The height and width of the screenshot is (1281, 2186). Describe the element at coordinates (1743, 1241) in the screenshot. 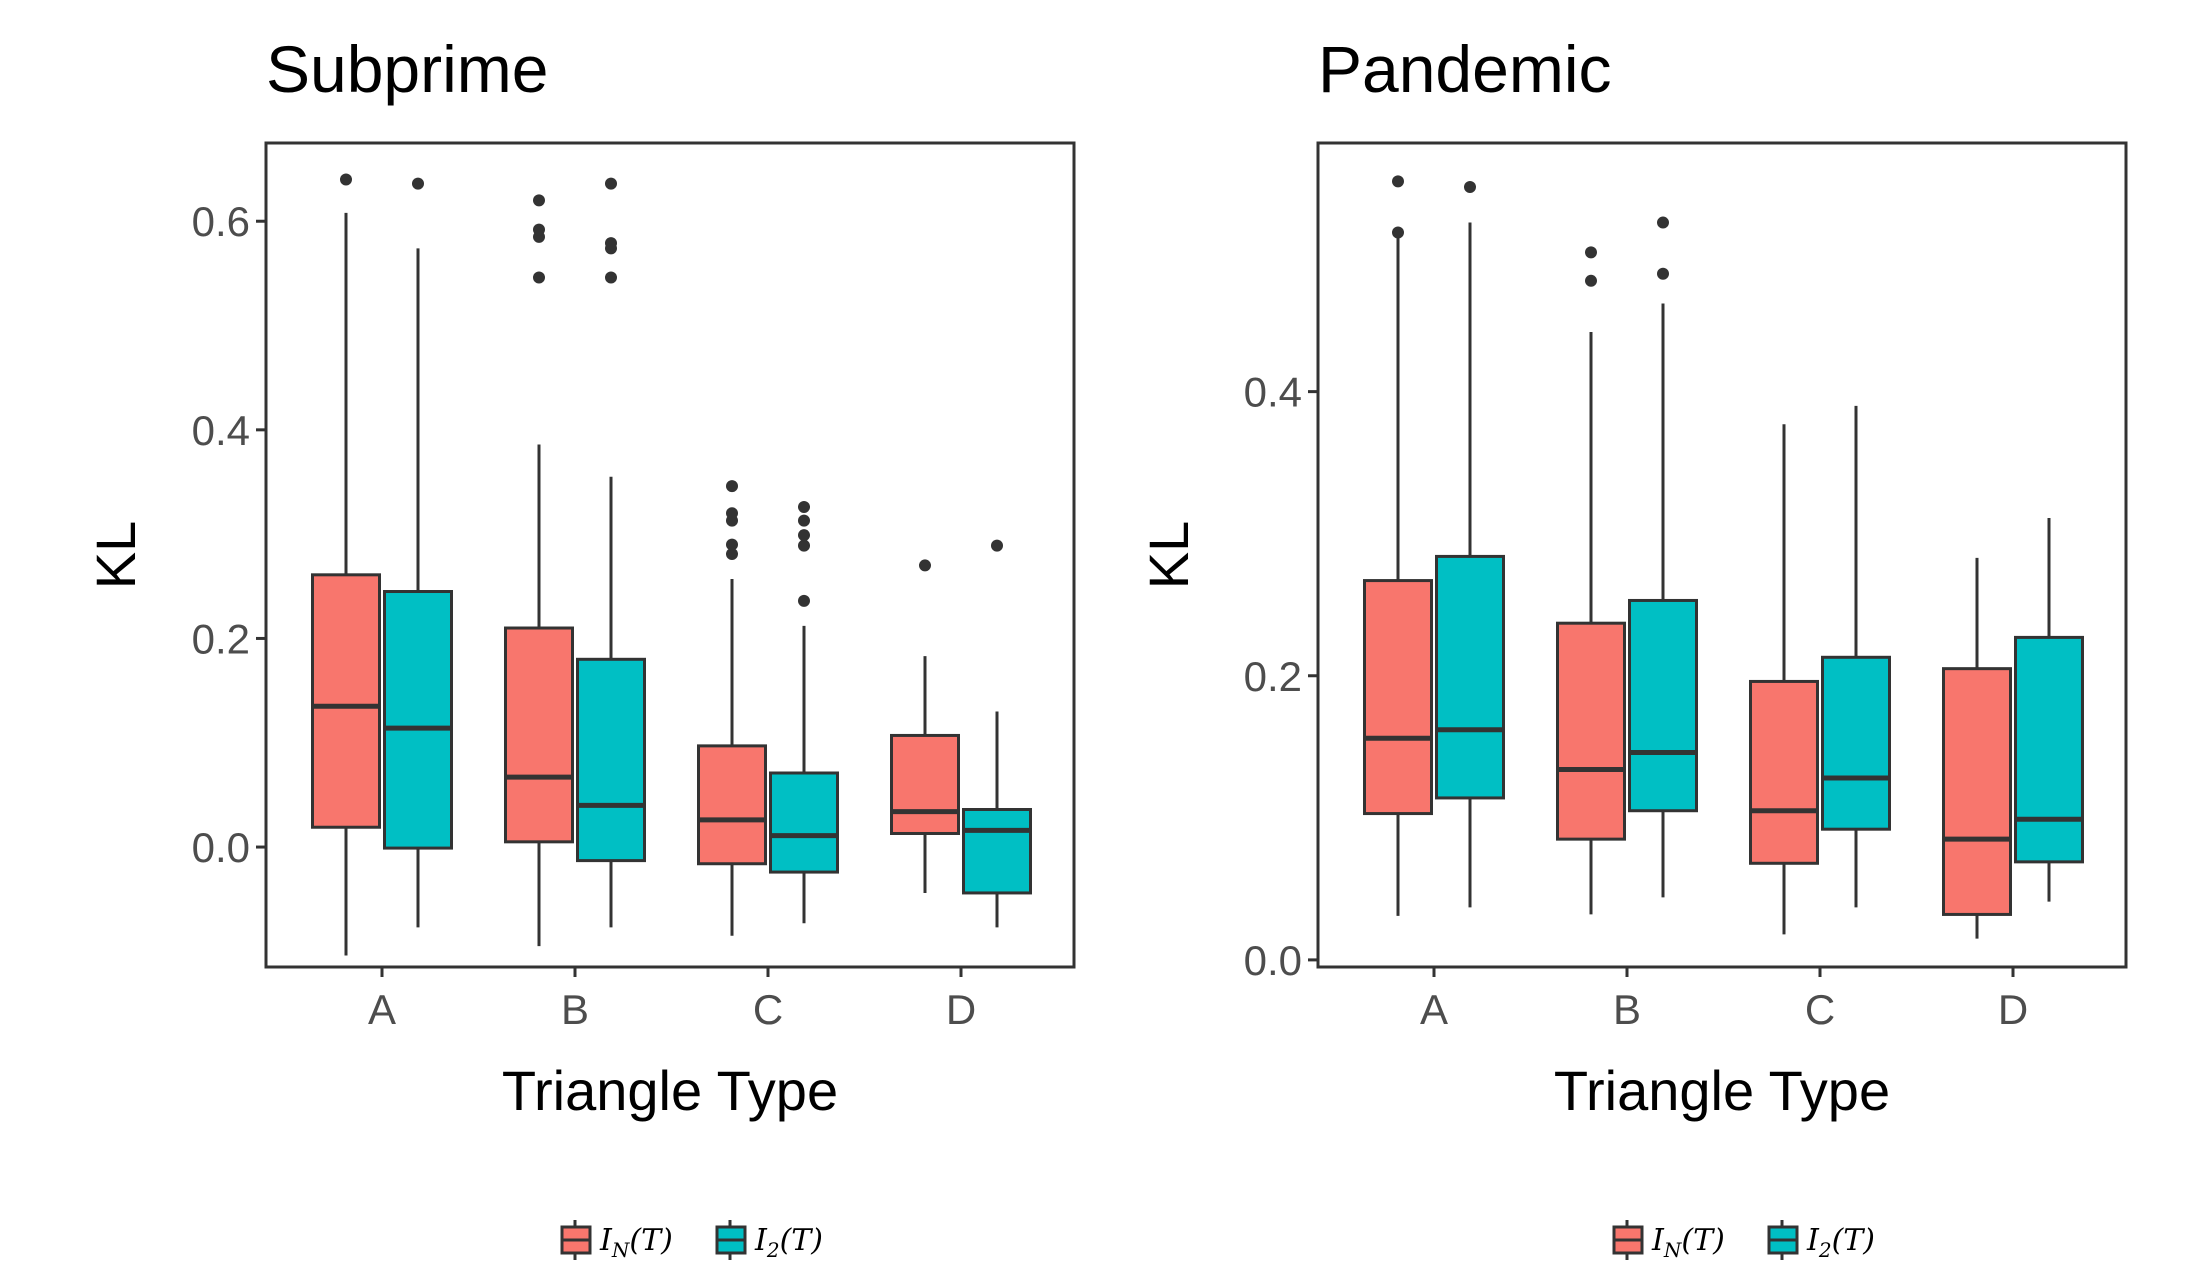

I see `legend-pandemic: IN(T) I2(T)` at that location.